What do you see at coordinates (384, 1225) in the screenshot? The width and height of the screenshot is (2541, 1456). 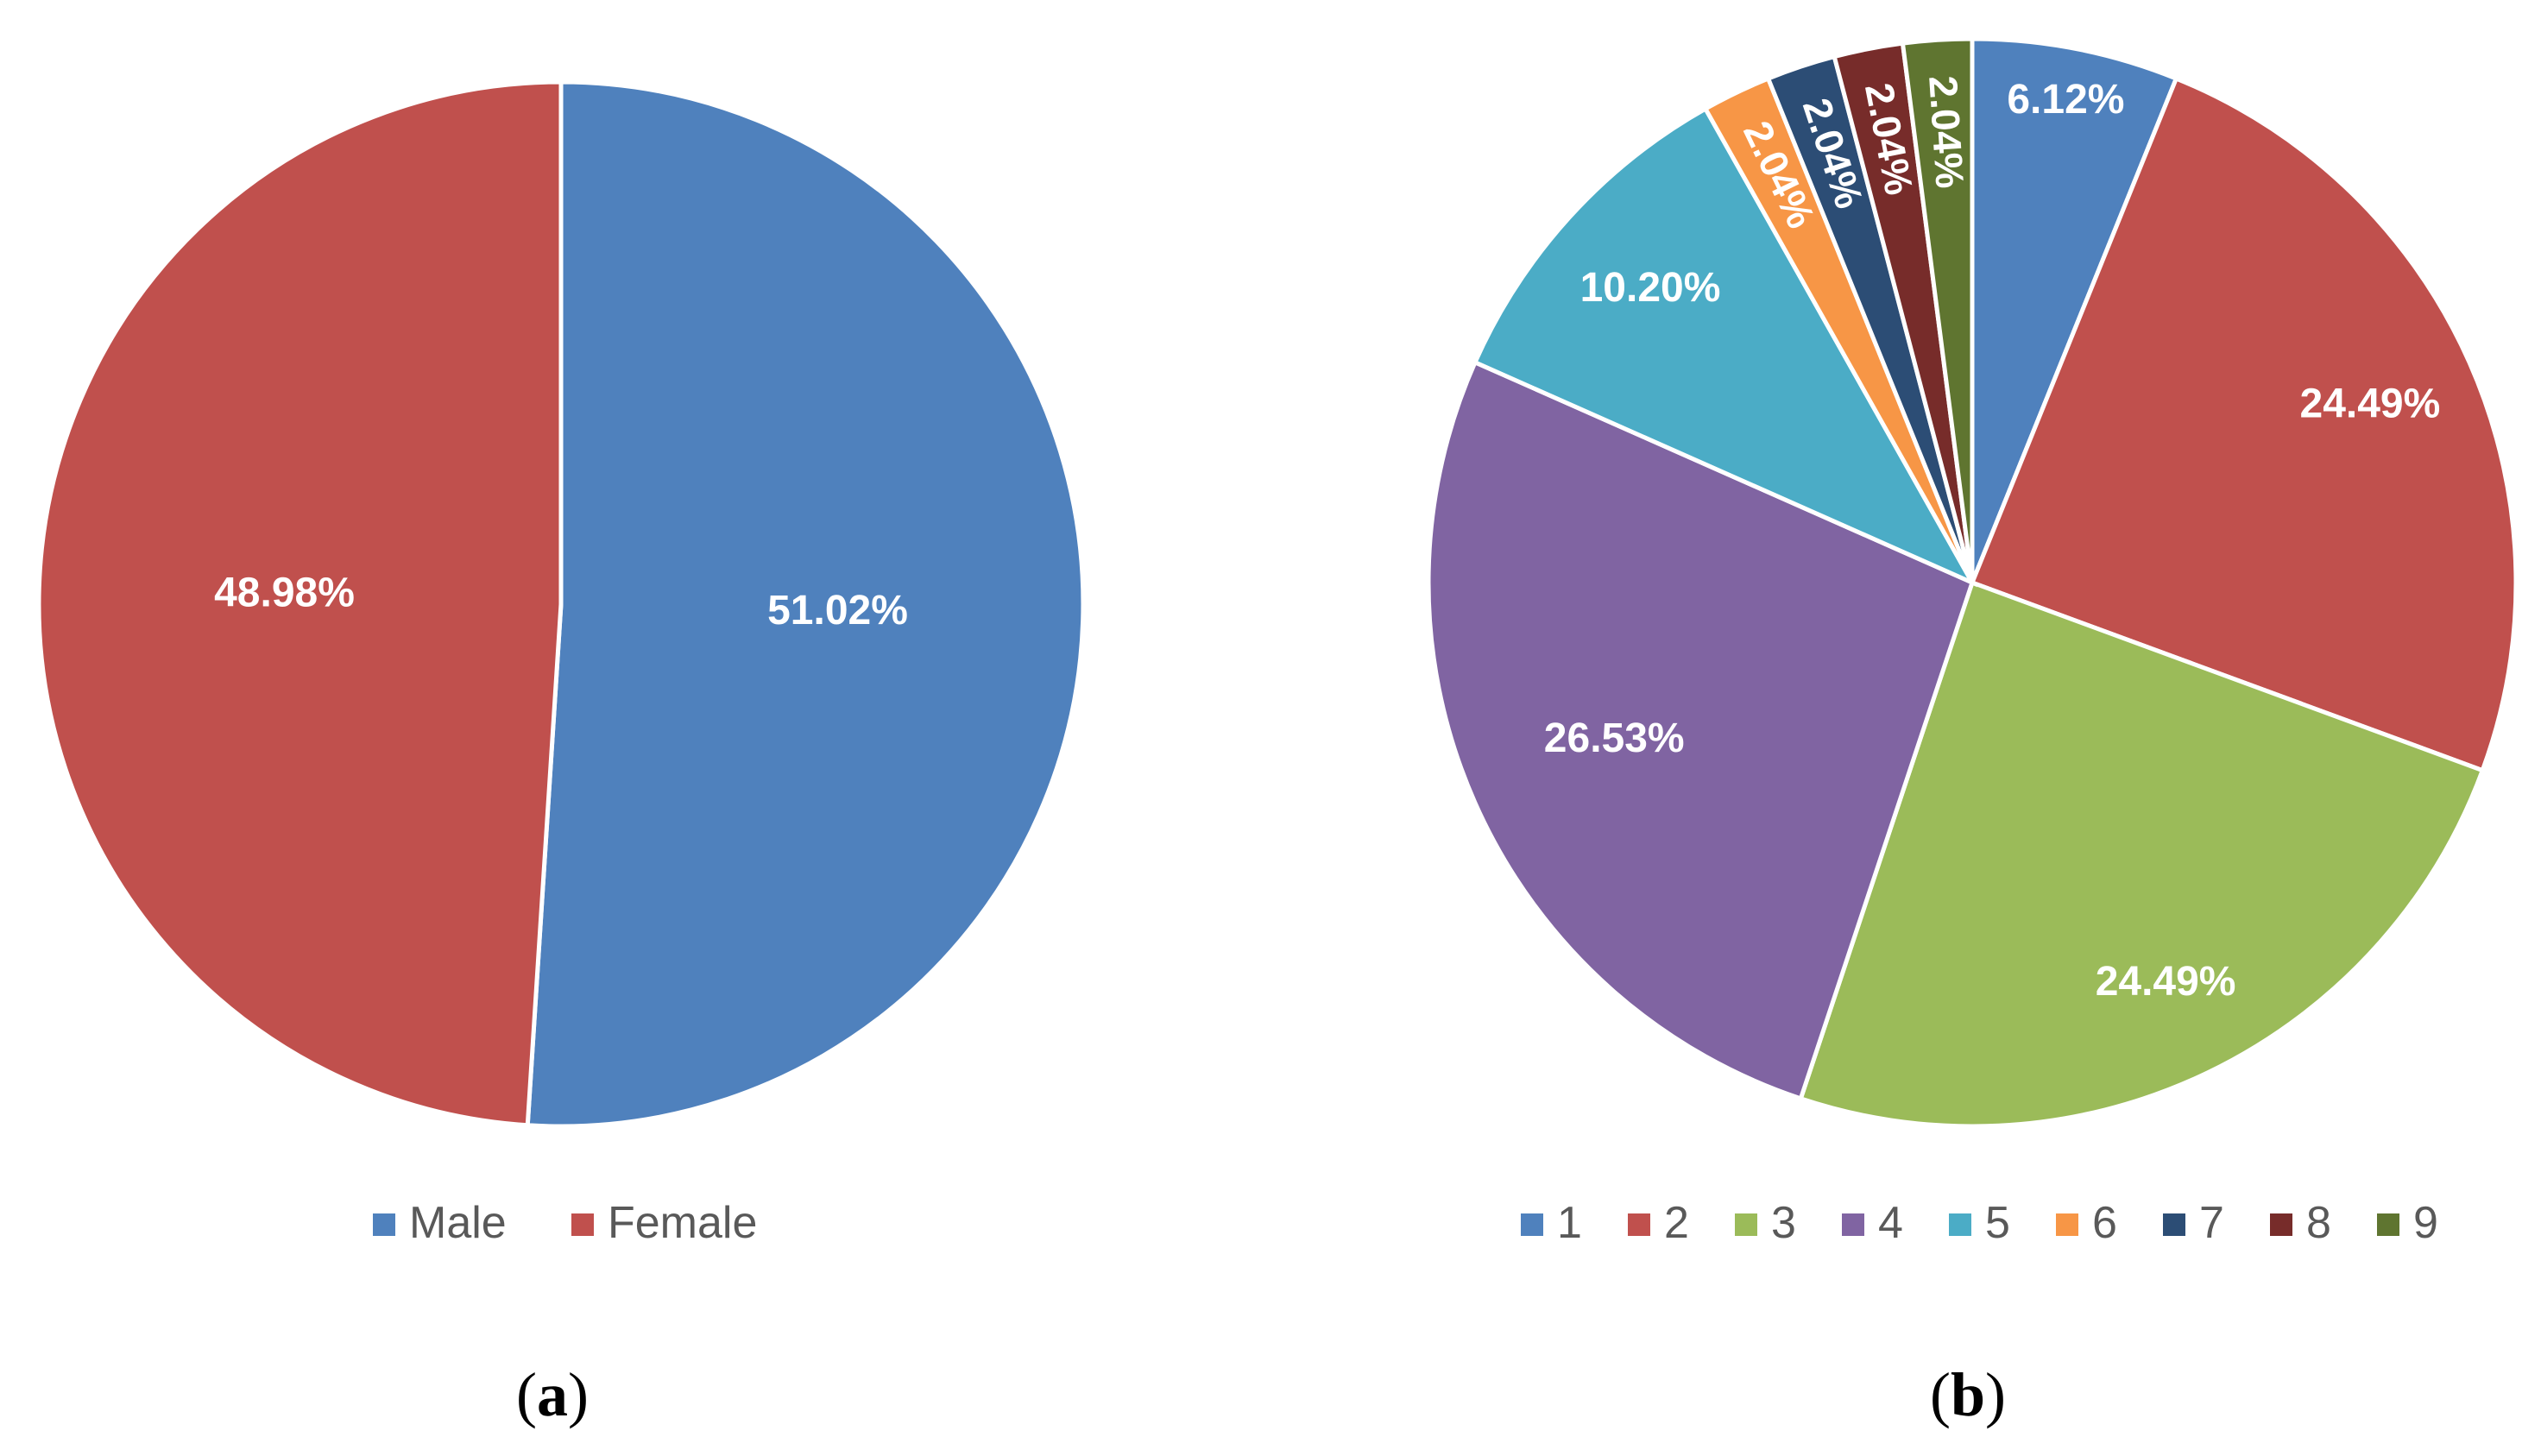 I see `legend-swatch-male` at bounding box center [384, 1225].